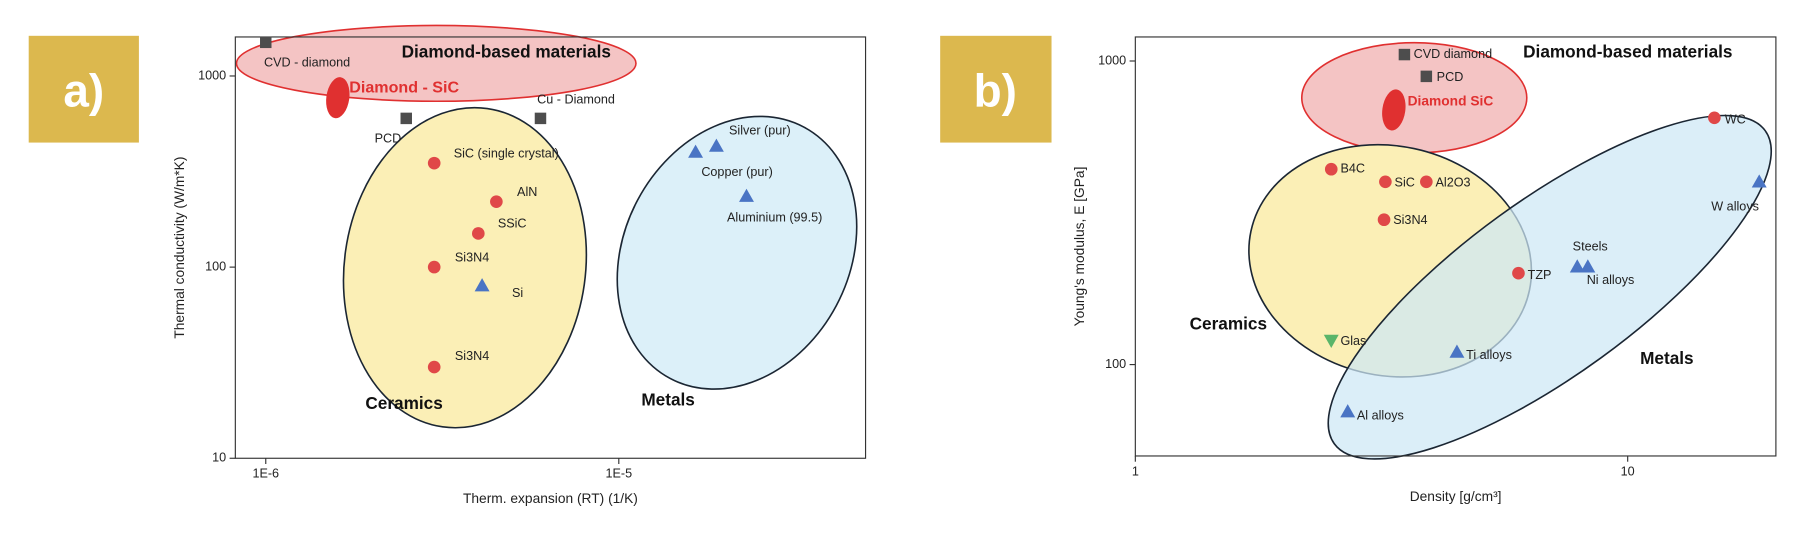 The image size is (1800, 540). Describe the element at coordinates (1735, 119) in the screenshot. I see `point-label: WC` at that location.